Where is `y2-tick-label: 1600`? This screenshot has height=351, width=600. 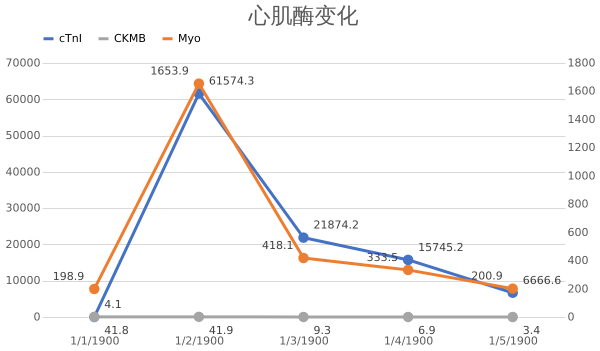
y2-tick-label: 1600 is located at coordinates (582, 91).